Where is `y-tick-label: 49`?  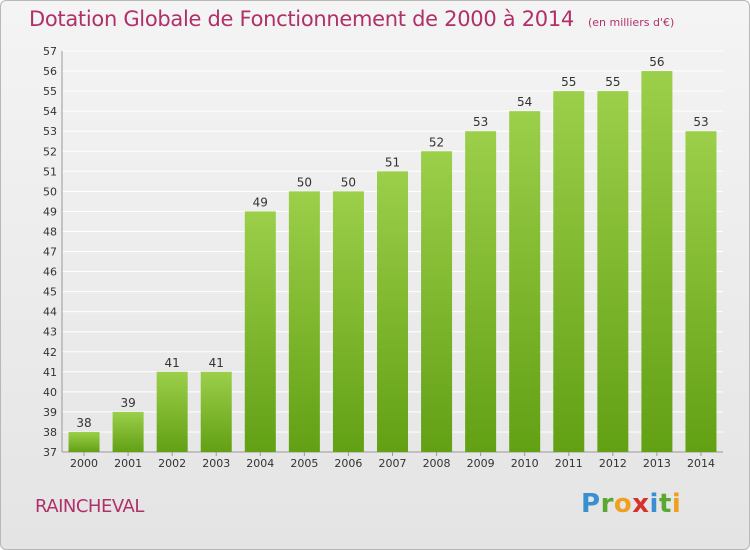
y-tick-label: 49 is located at coordinates (50, 211).